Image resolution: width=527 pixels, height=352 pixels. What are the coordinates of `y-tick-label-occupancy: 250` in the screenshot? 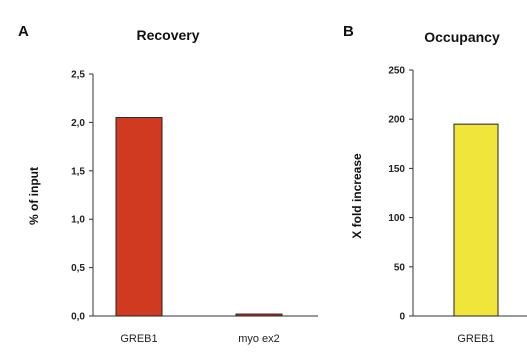 It's located at (396, 71).